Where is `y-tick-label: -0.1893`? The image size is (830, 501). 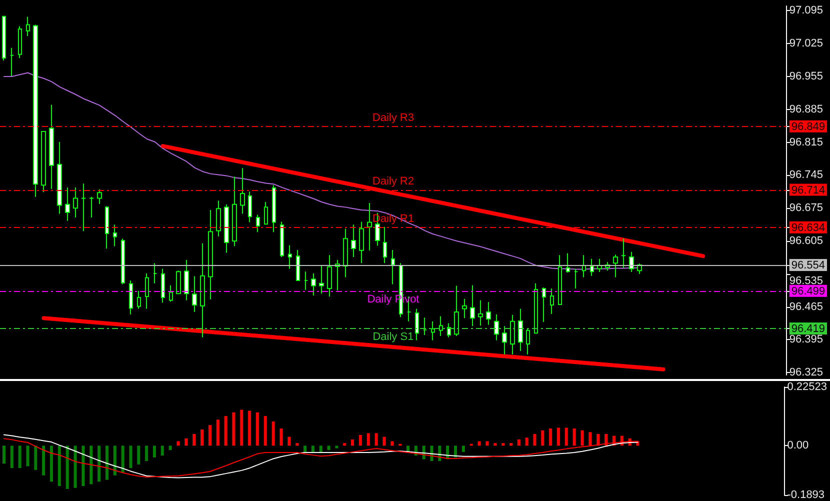
y-tick-label: -0.1893 is located at coordinates (806, 495).